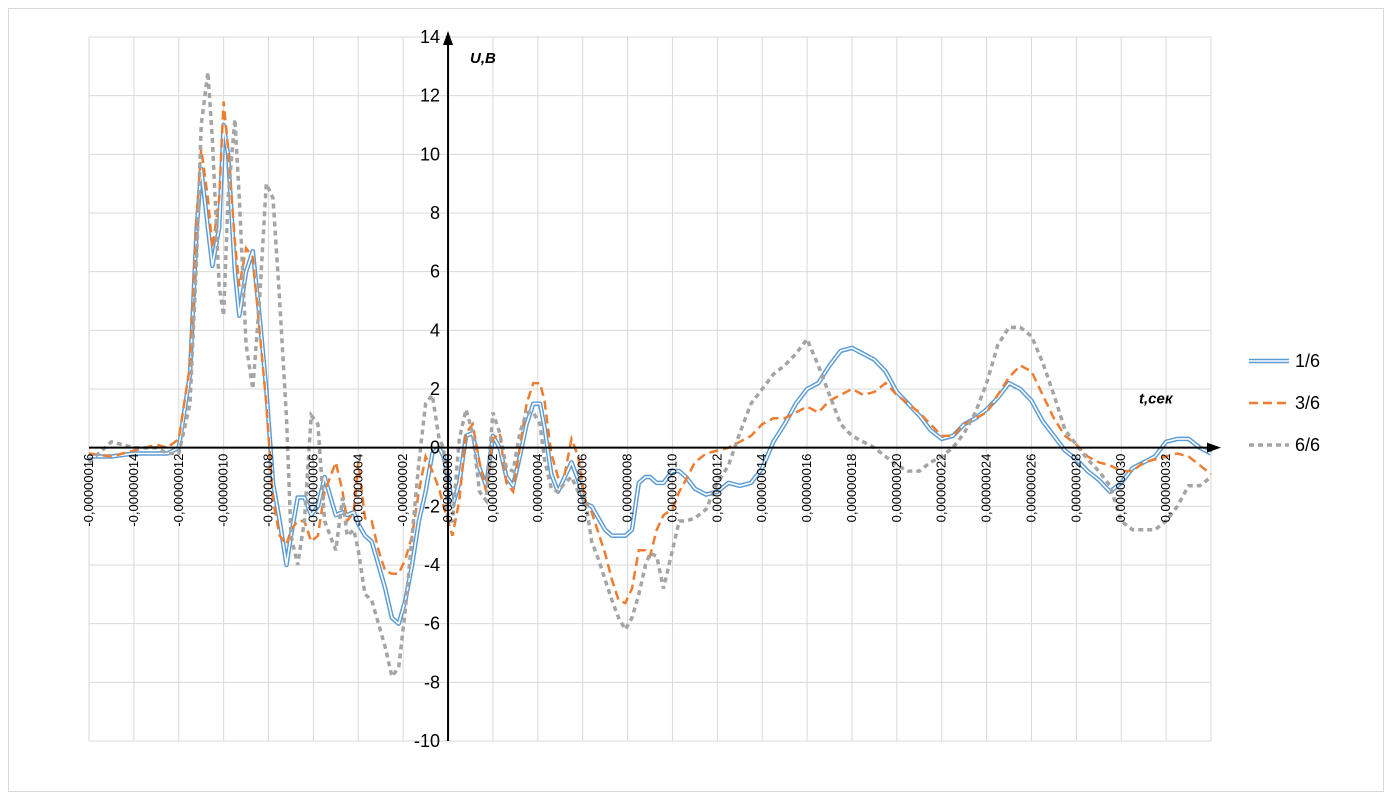 This screenshot has width=1392, height=800. I want to click on x-tick-label: 0,00000008, so click(627, 488).